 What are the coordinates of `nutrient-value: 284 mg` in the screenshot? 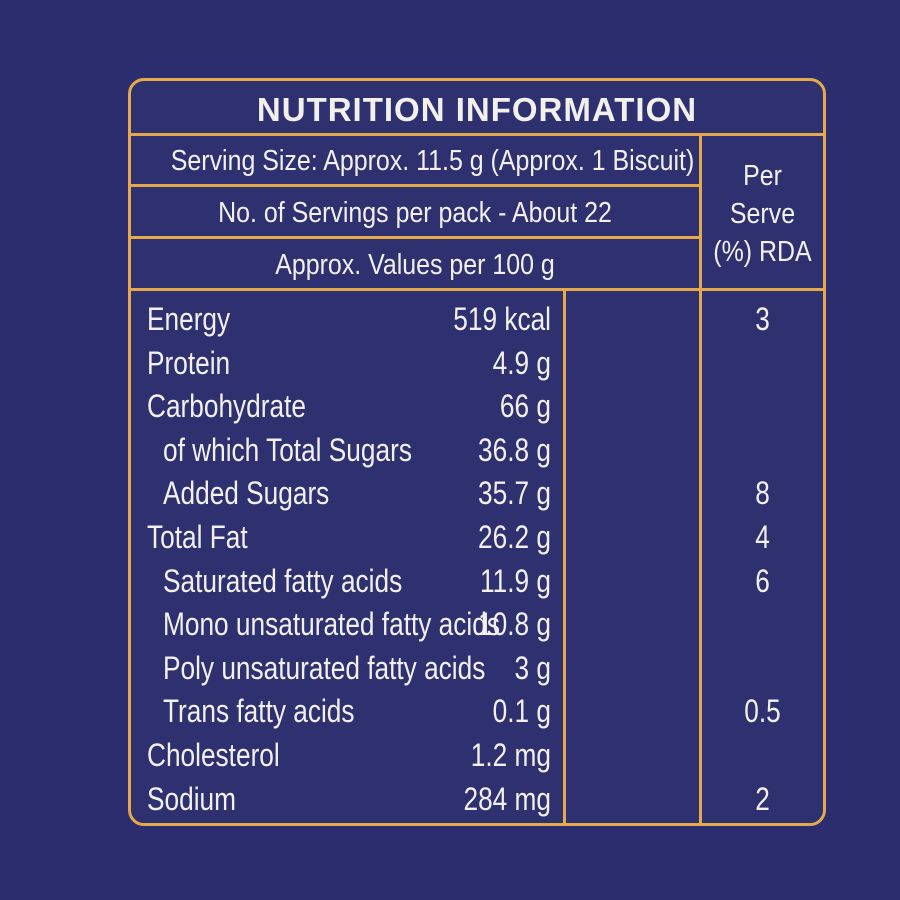 It's located at (507, 798).